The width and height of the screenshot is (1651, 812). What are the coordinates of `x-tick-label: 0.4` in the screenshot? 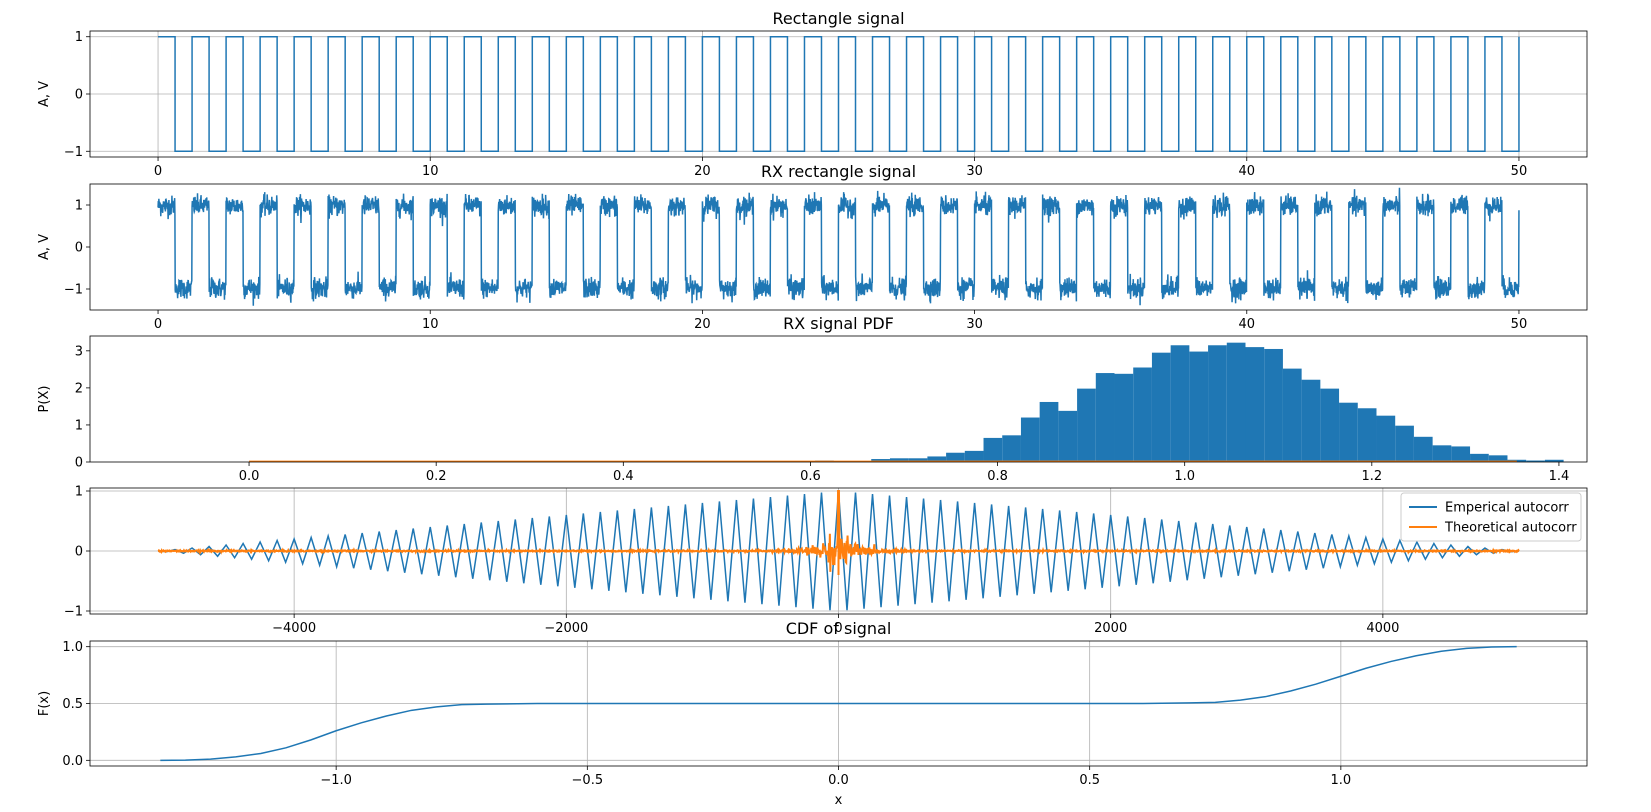 It's located at (623, 476).